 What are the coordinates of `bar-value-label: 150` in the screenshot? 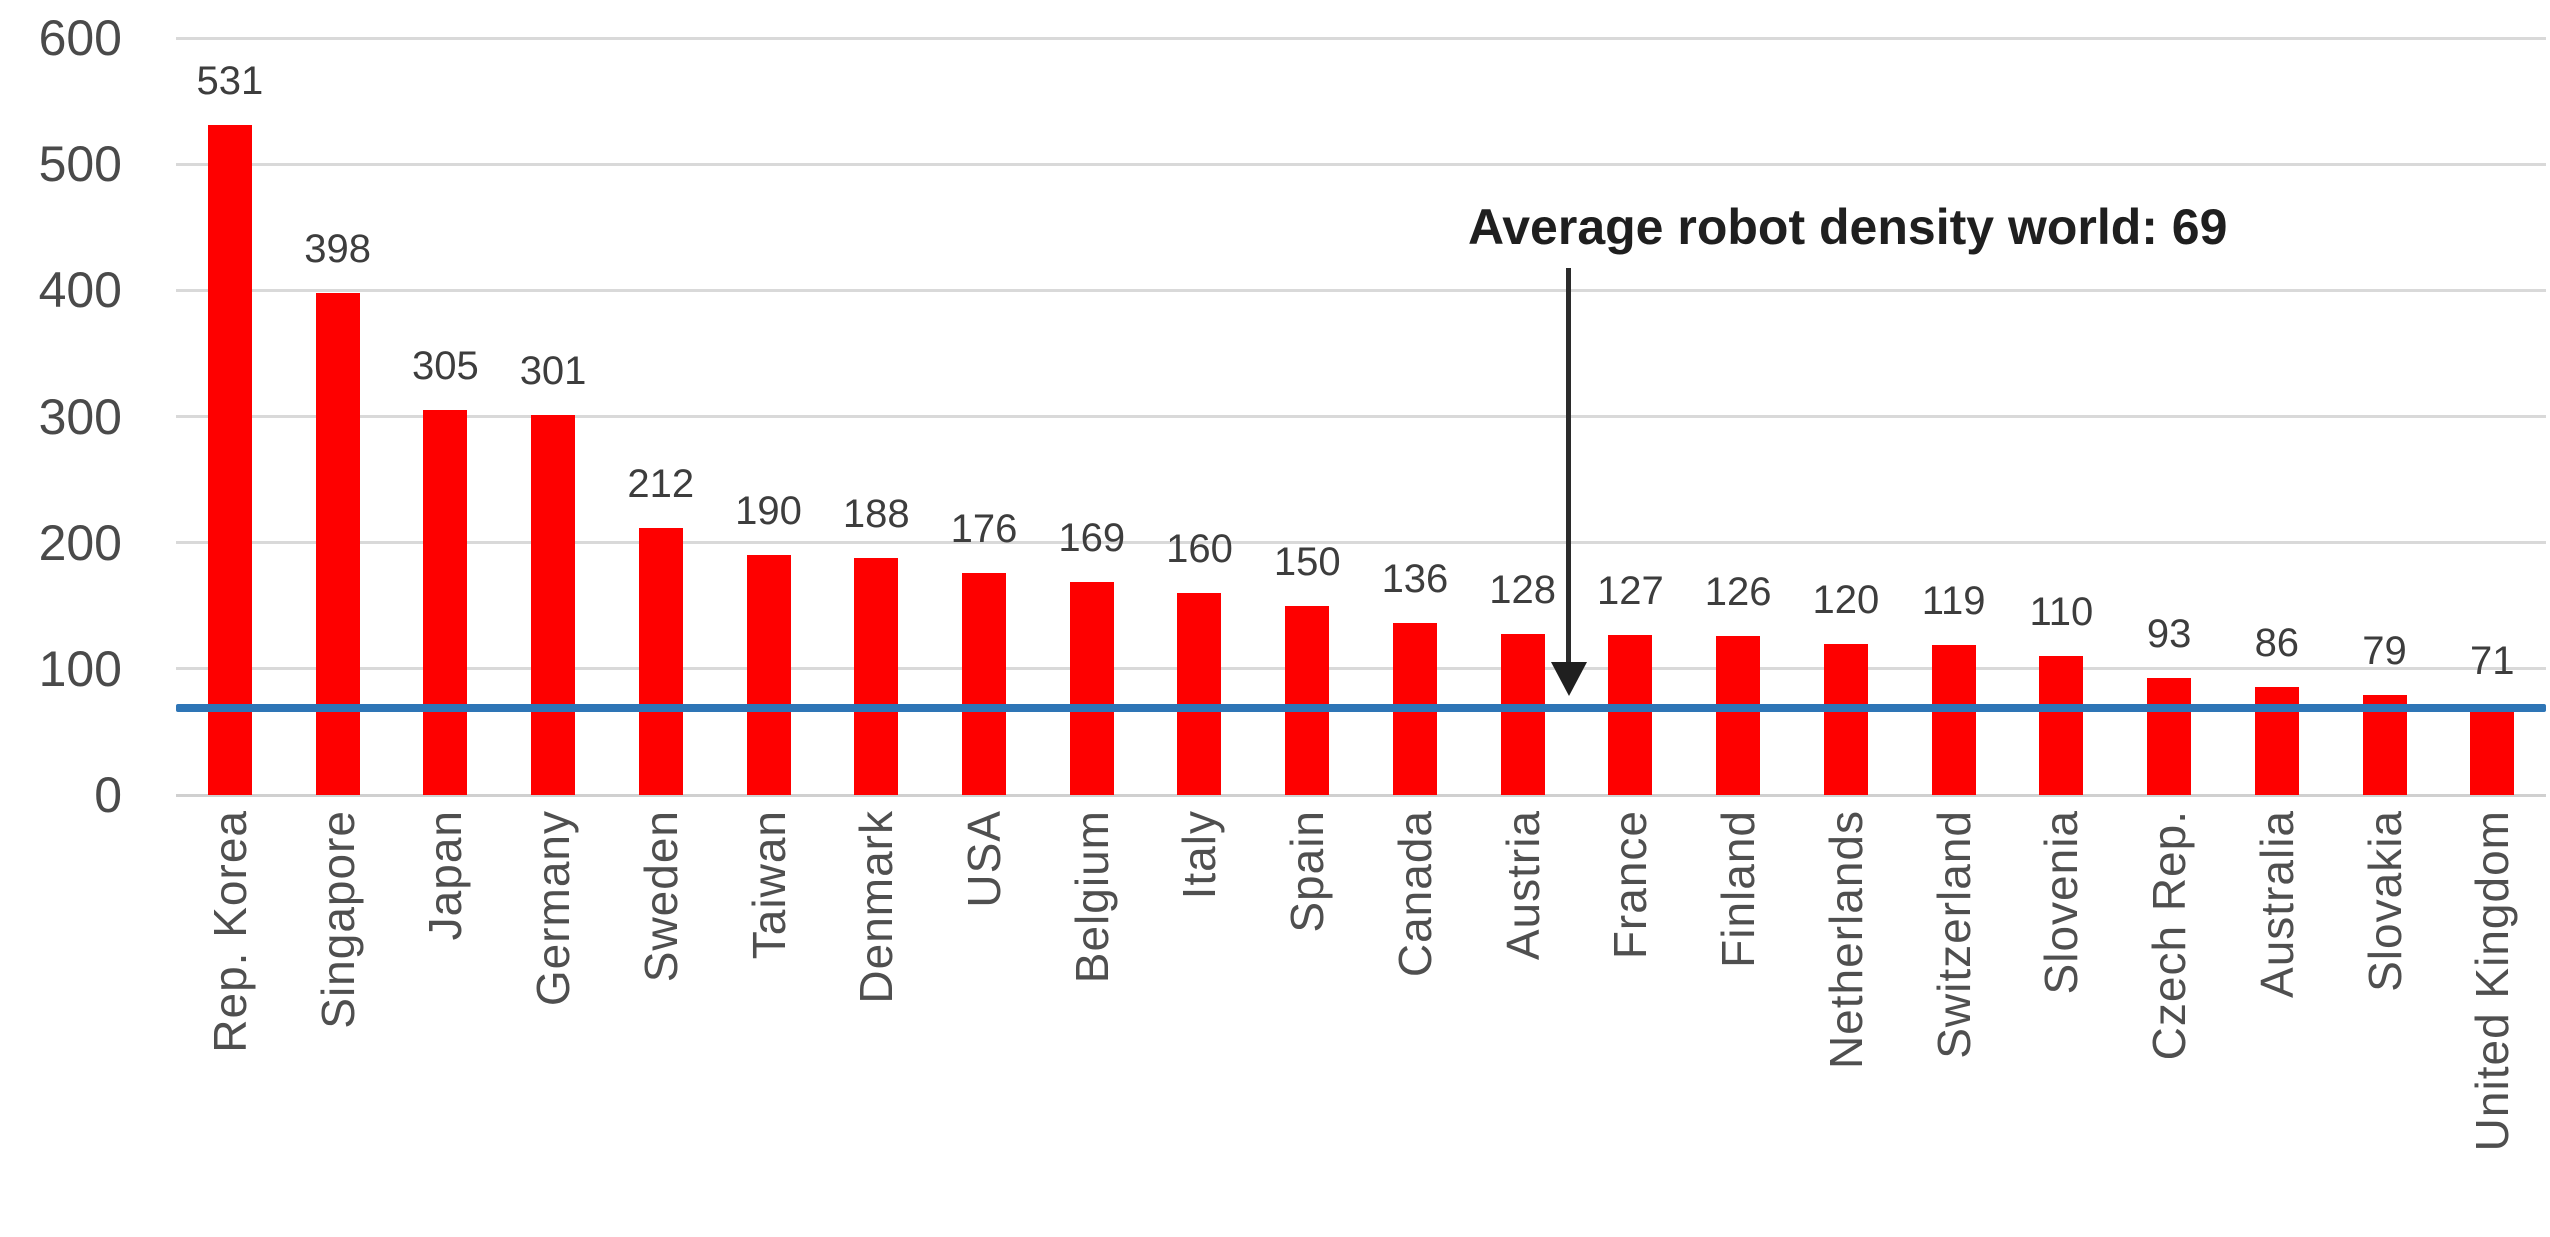 It's located at (1307, 561).